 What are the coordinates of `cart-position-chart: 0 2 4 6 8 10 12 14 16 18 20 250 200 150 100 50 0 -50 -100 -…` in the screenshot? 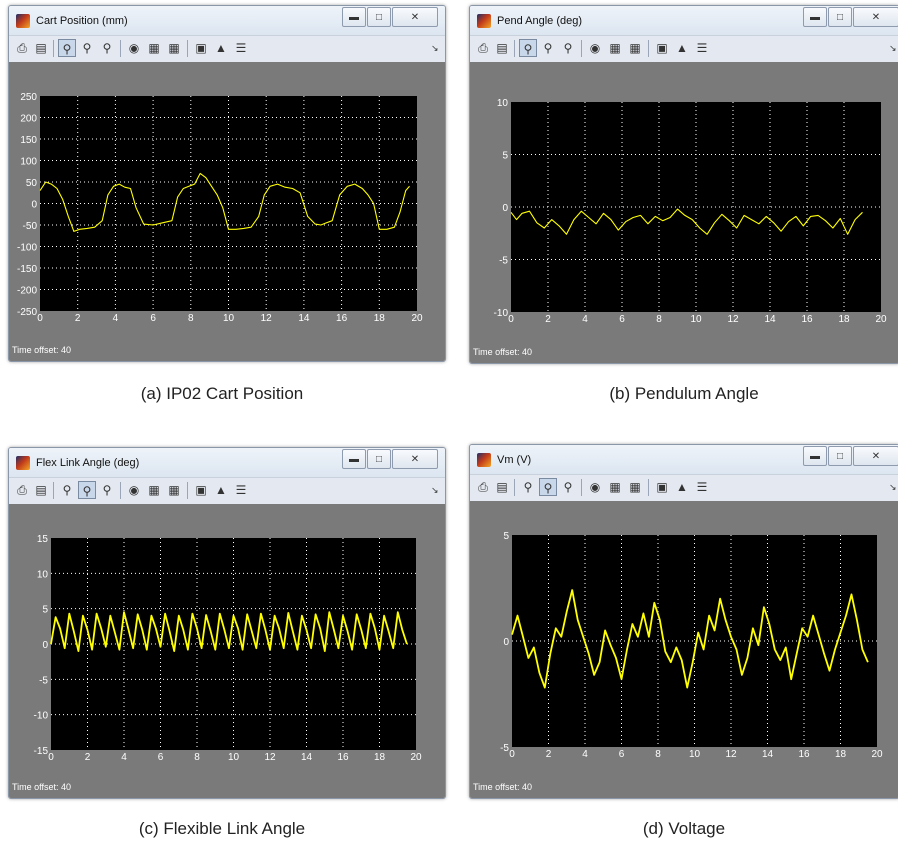 It's located at (220, 208).